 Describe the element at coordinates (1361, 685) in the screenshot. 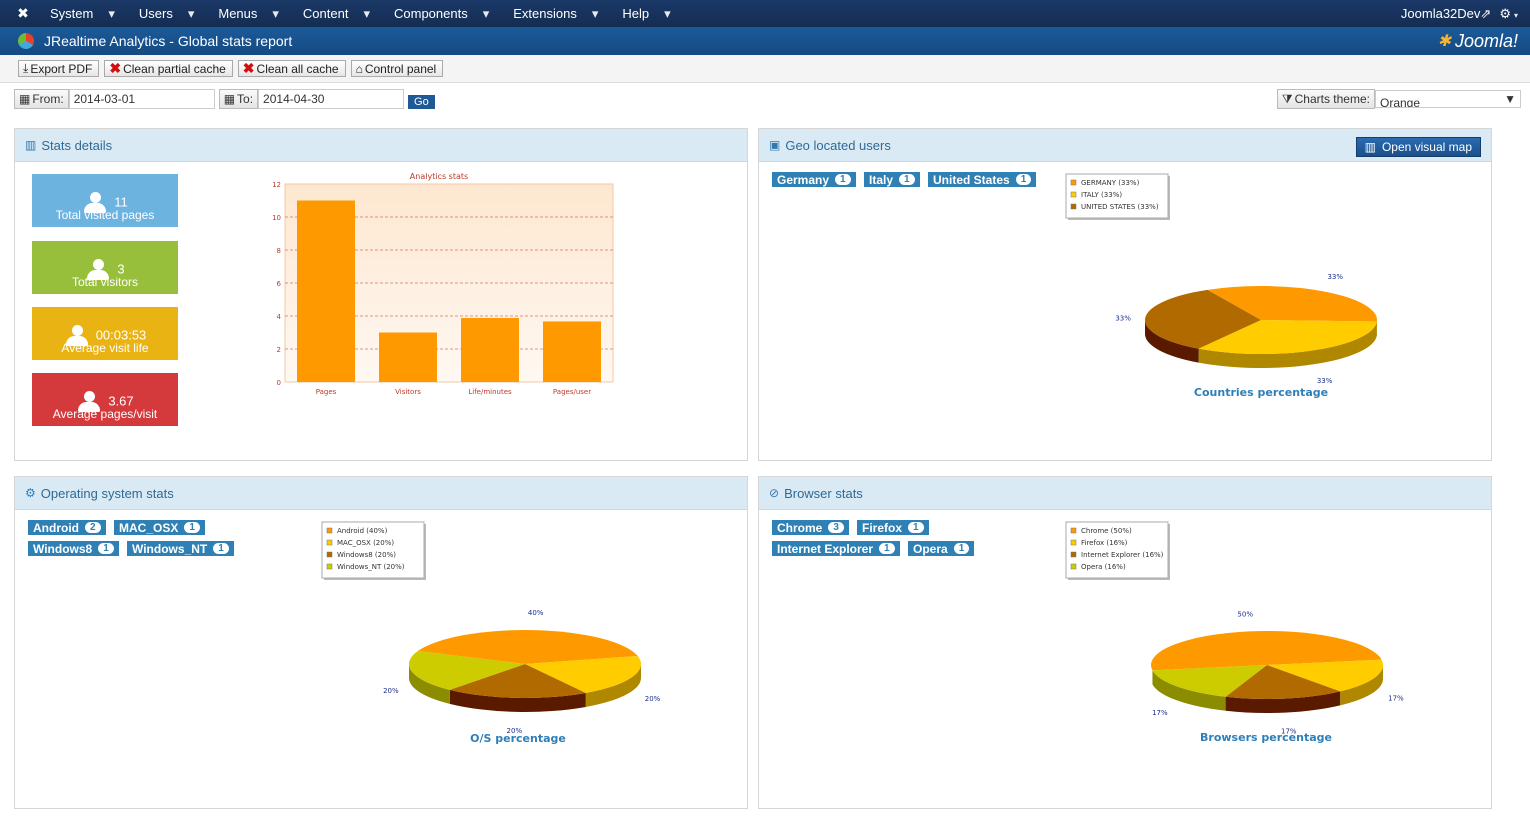

I see `pie-side-firefox` at that location.